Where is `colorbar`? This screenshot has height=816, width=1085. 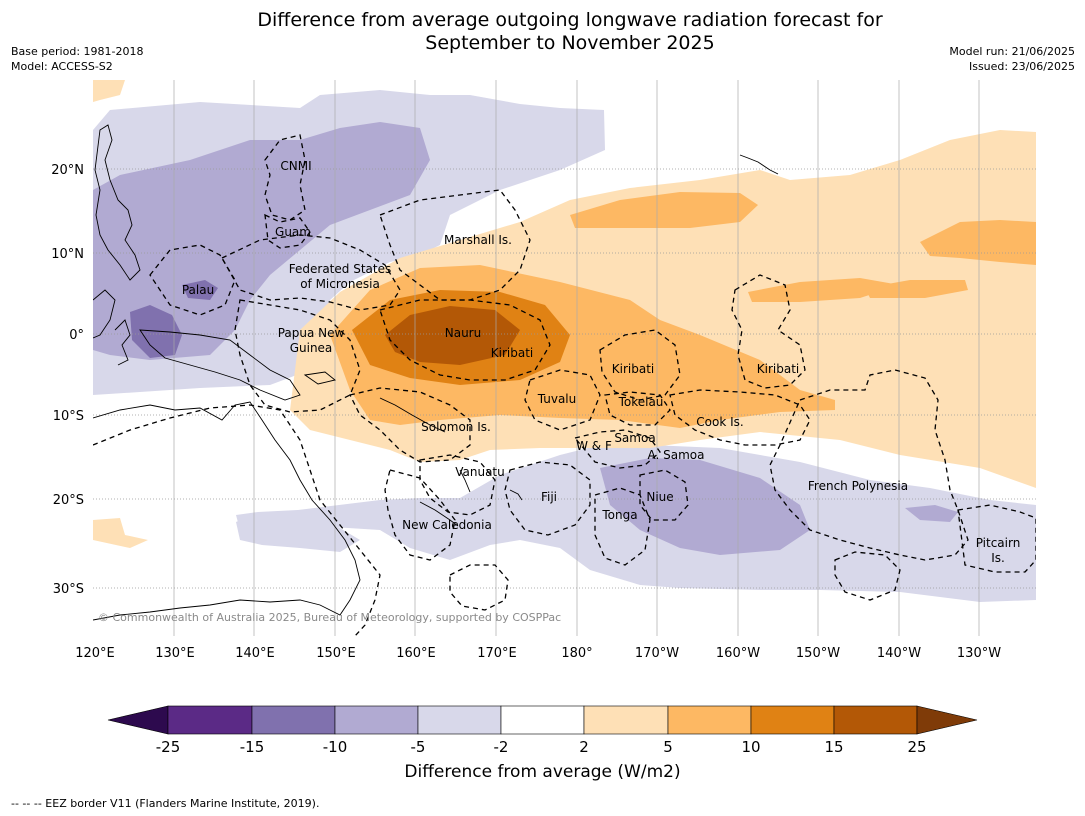
colorbar is located at coordinates (542, 720).